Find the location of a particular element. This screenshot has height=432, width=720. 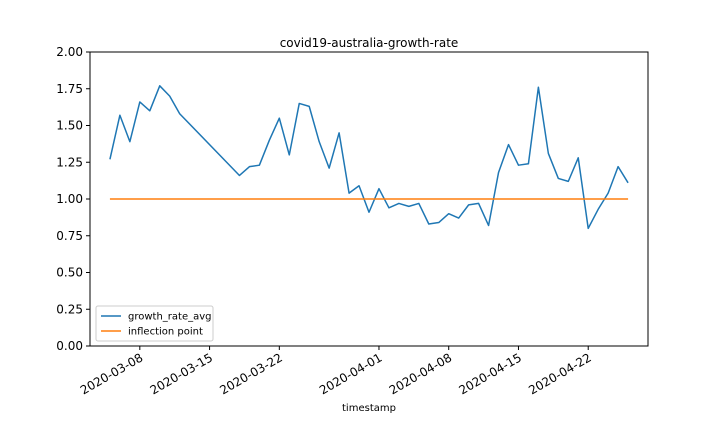

y-tick-label: 1.75 is located at coordinates (69, 89).